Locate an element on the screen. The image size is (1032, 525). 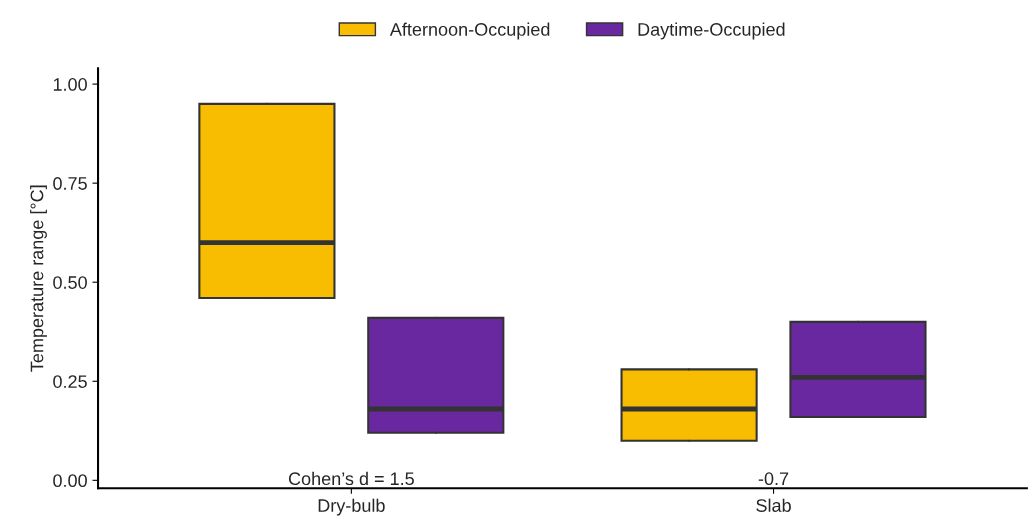
y-axis-title: Temperature range [°C] is located at coordinates (38, 278).